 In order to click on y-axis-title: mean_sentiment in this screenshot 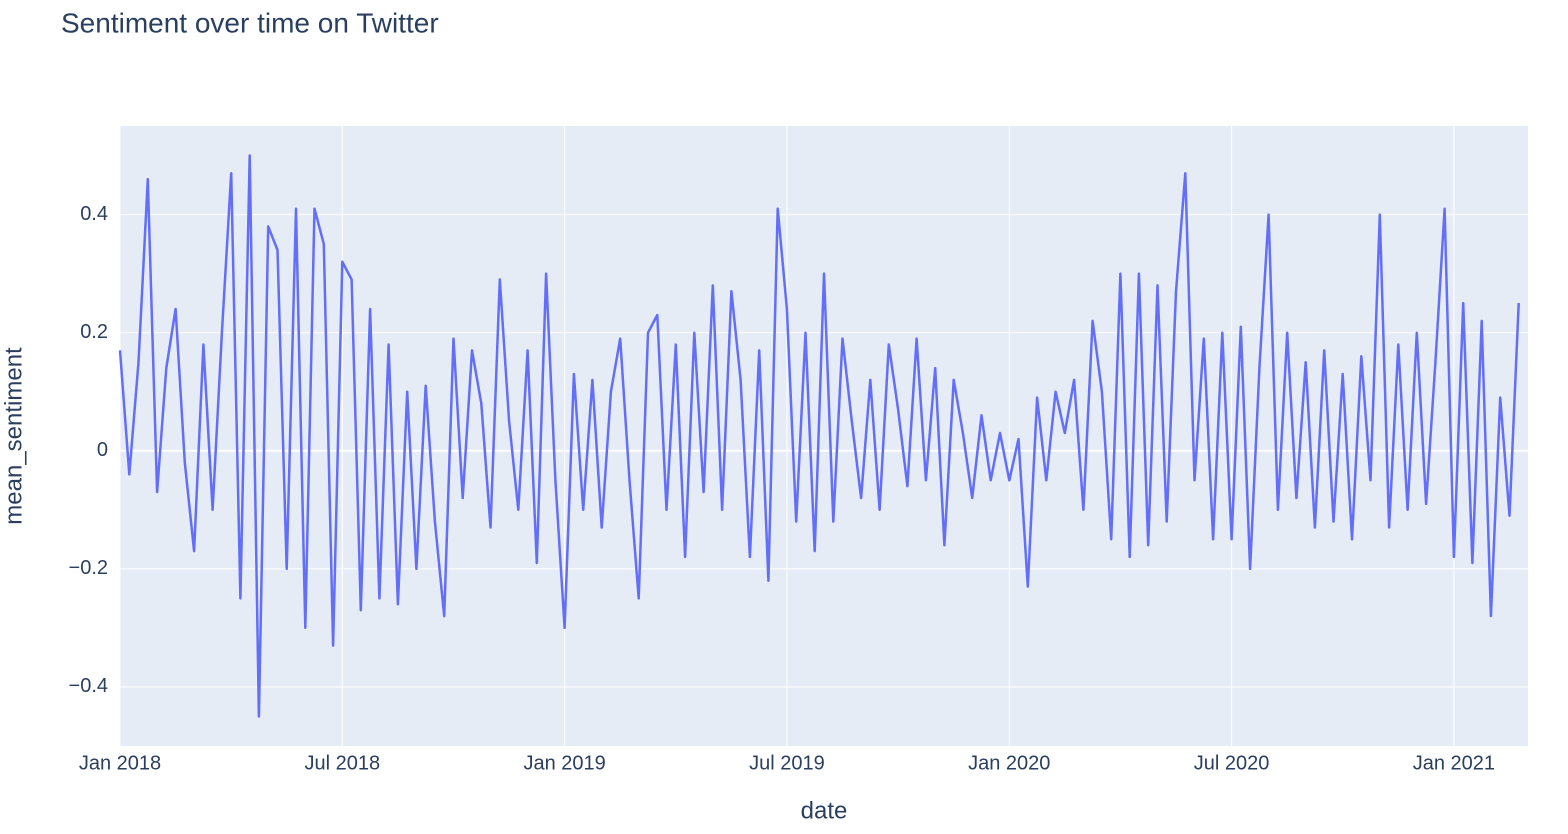, I will do `click(13, 436)`.